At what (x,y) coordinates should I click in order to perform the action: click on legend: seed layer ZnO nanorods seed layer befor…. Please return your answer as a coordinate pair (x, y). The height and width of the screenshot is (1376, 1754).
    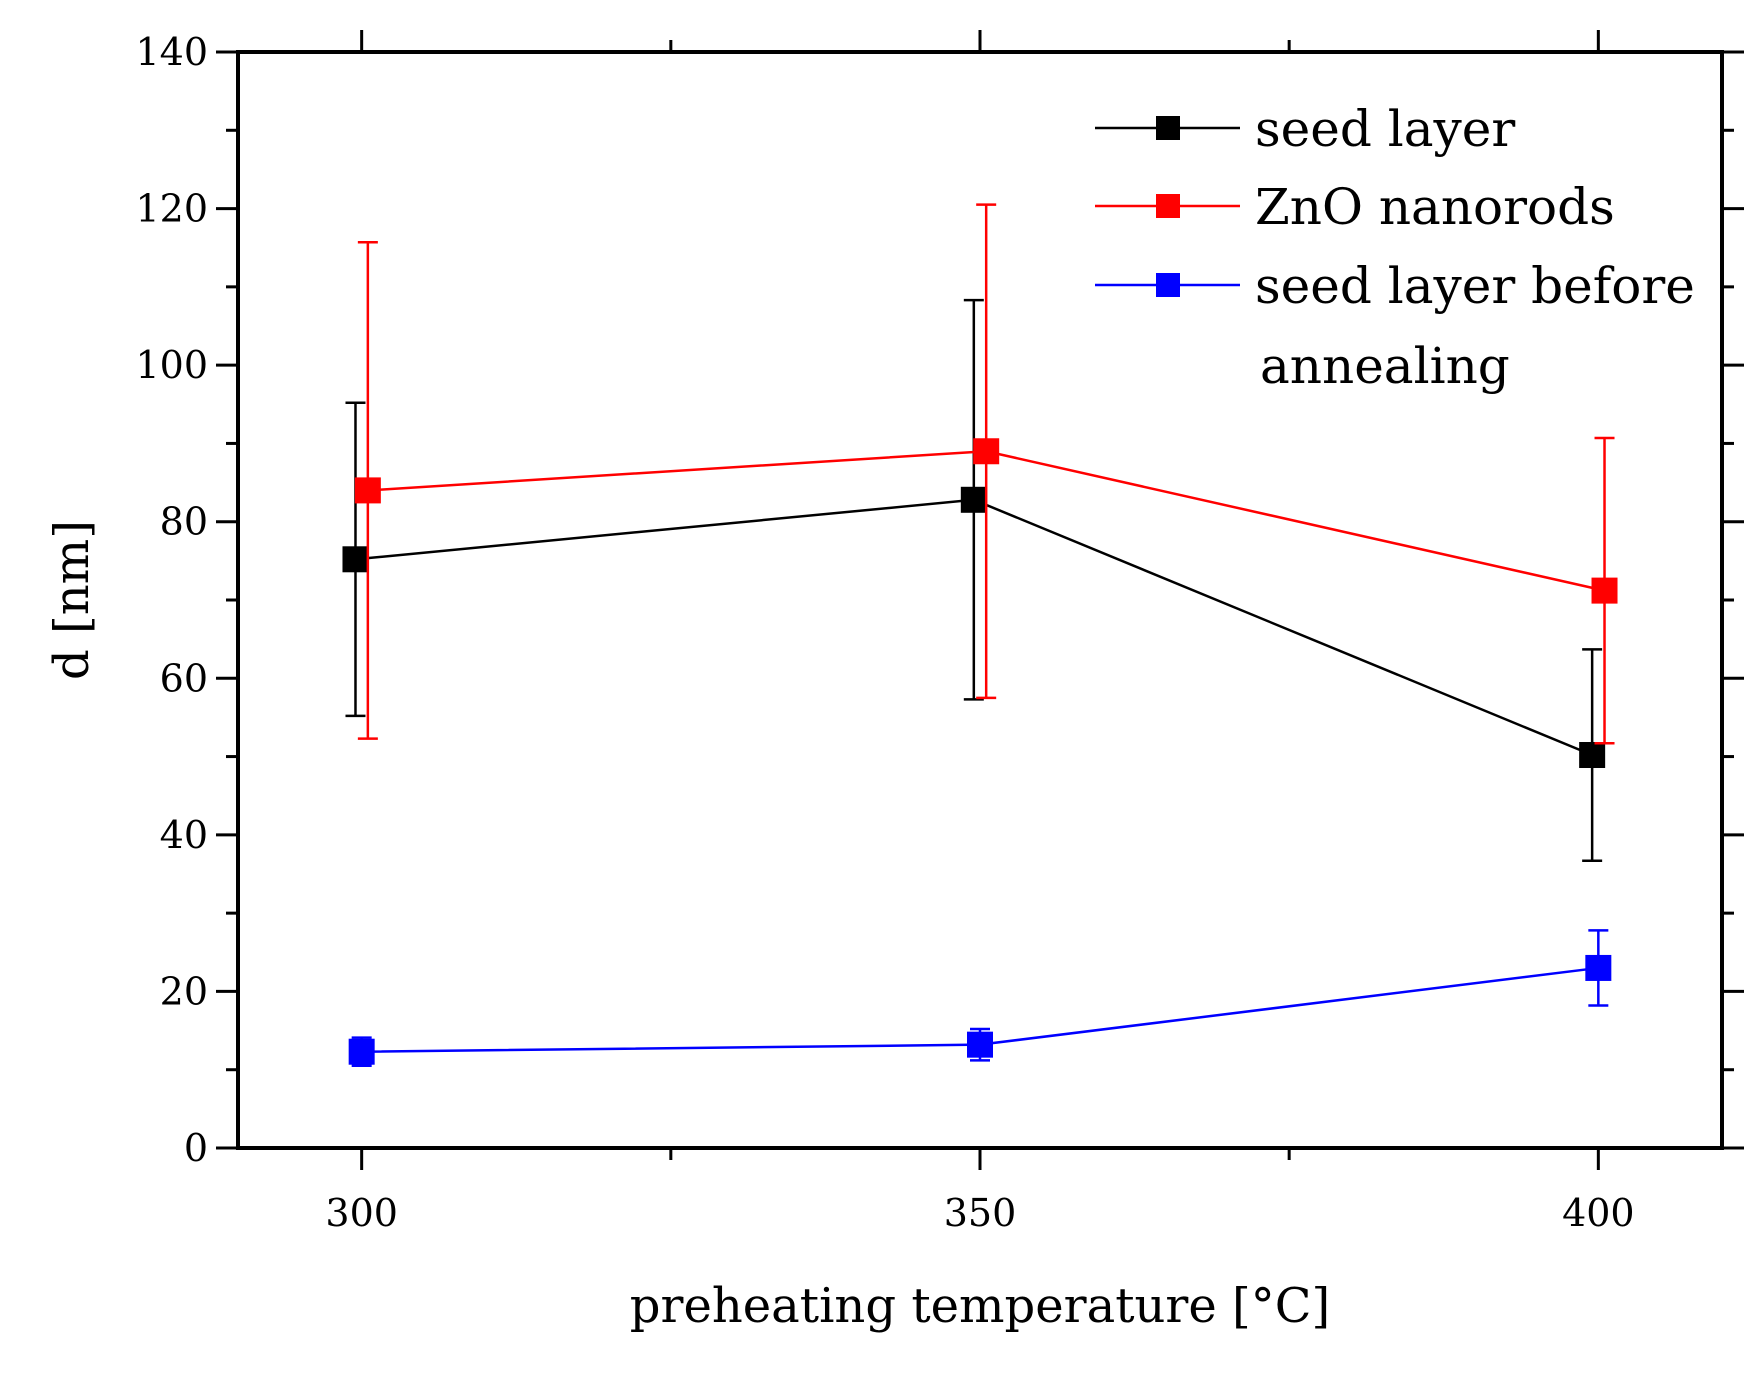
    Looking at the image, I should click on (1395, 247).